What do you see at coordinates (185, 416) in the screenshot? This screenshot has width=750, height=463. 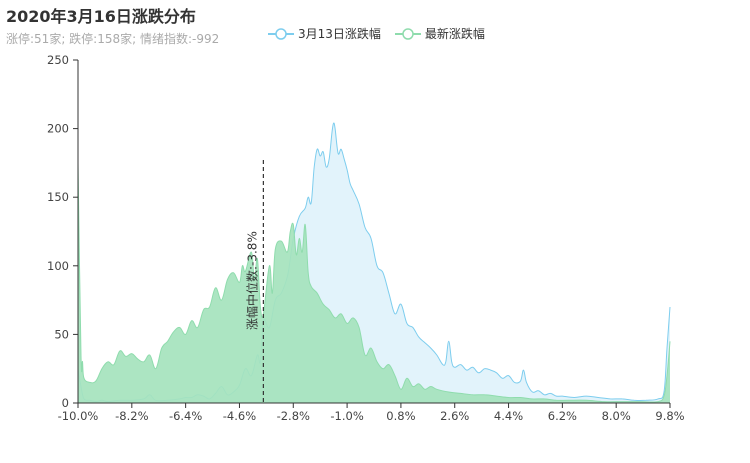 I see `x-tick-label-2: -6.4%` at bounding box center [185, 416].